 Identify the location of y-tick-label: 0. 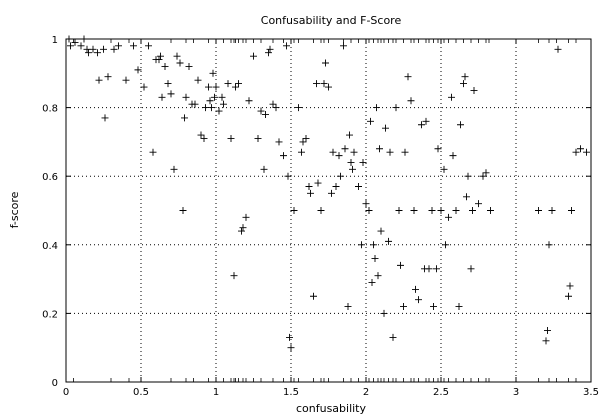
(55, 383).